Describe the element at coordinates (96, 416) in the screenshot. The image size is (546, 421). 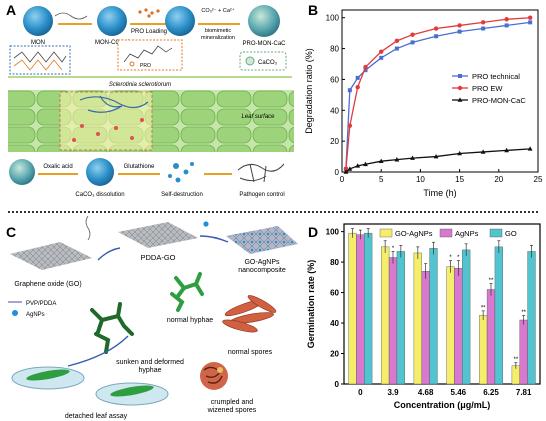
I see `detached-leaf-label: detached leaf assay` at that location.